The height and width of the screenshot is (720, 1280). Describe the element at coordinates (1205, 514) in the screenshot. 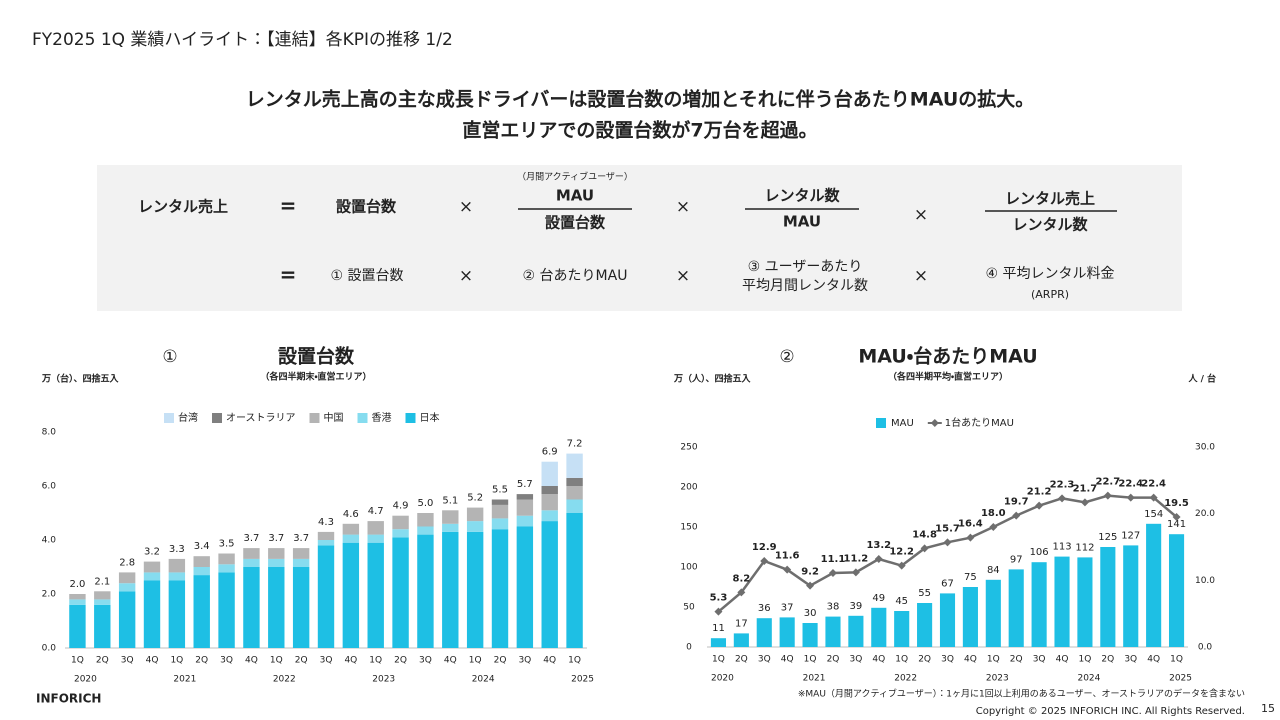

I see `y2-tick-label: 20.0` at that location.